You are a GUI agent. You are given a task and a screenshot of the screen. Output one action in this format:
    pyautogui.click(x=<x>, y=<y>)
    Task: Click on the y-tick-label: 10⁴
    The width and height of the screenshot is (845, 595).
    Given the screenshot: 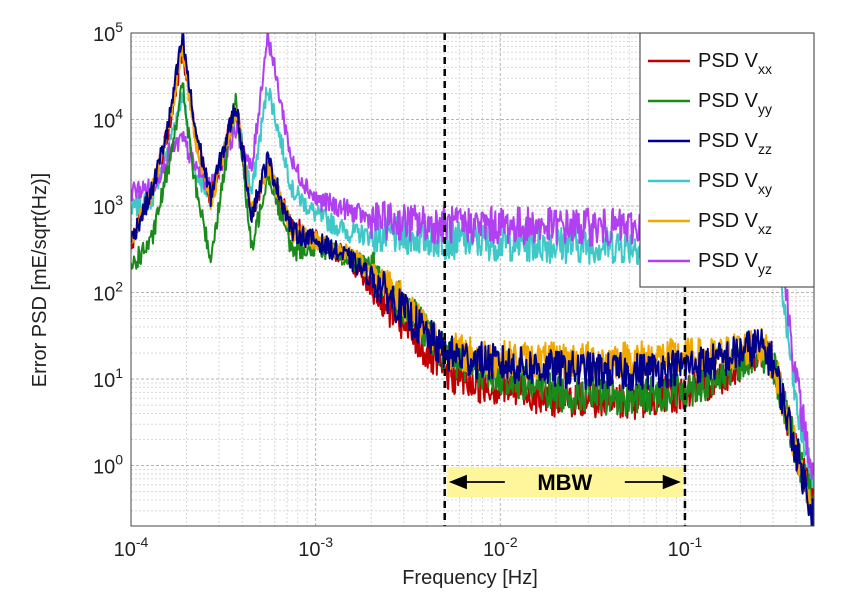 What is the action you would take?
    pyautogui.click(x=108, y=119)
    